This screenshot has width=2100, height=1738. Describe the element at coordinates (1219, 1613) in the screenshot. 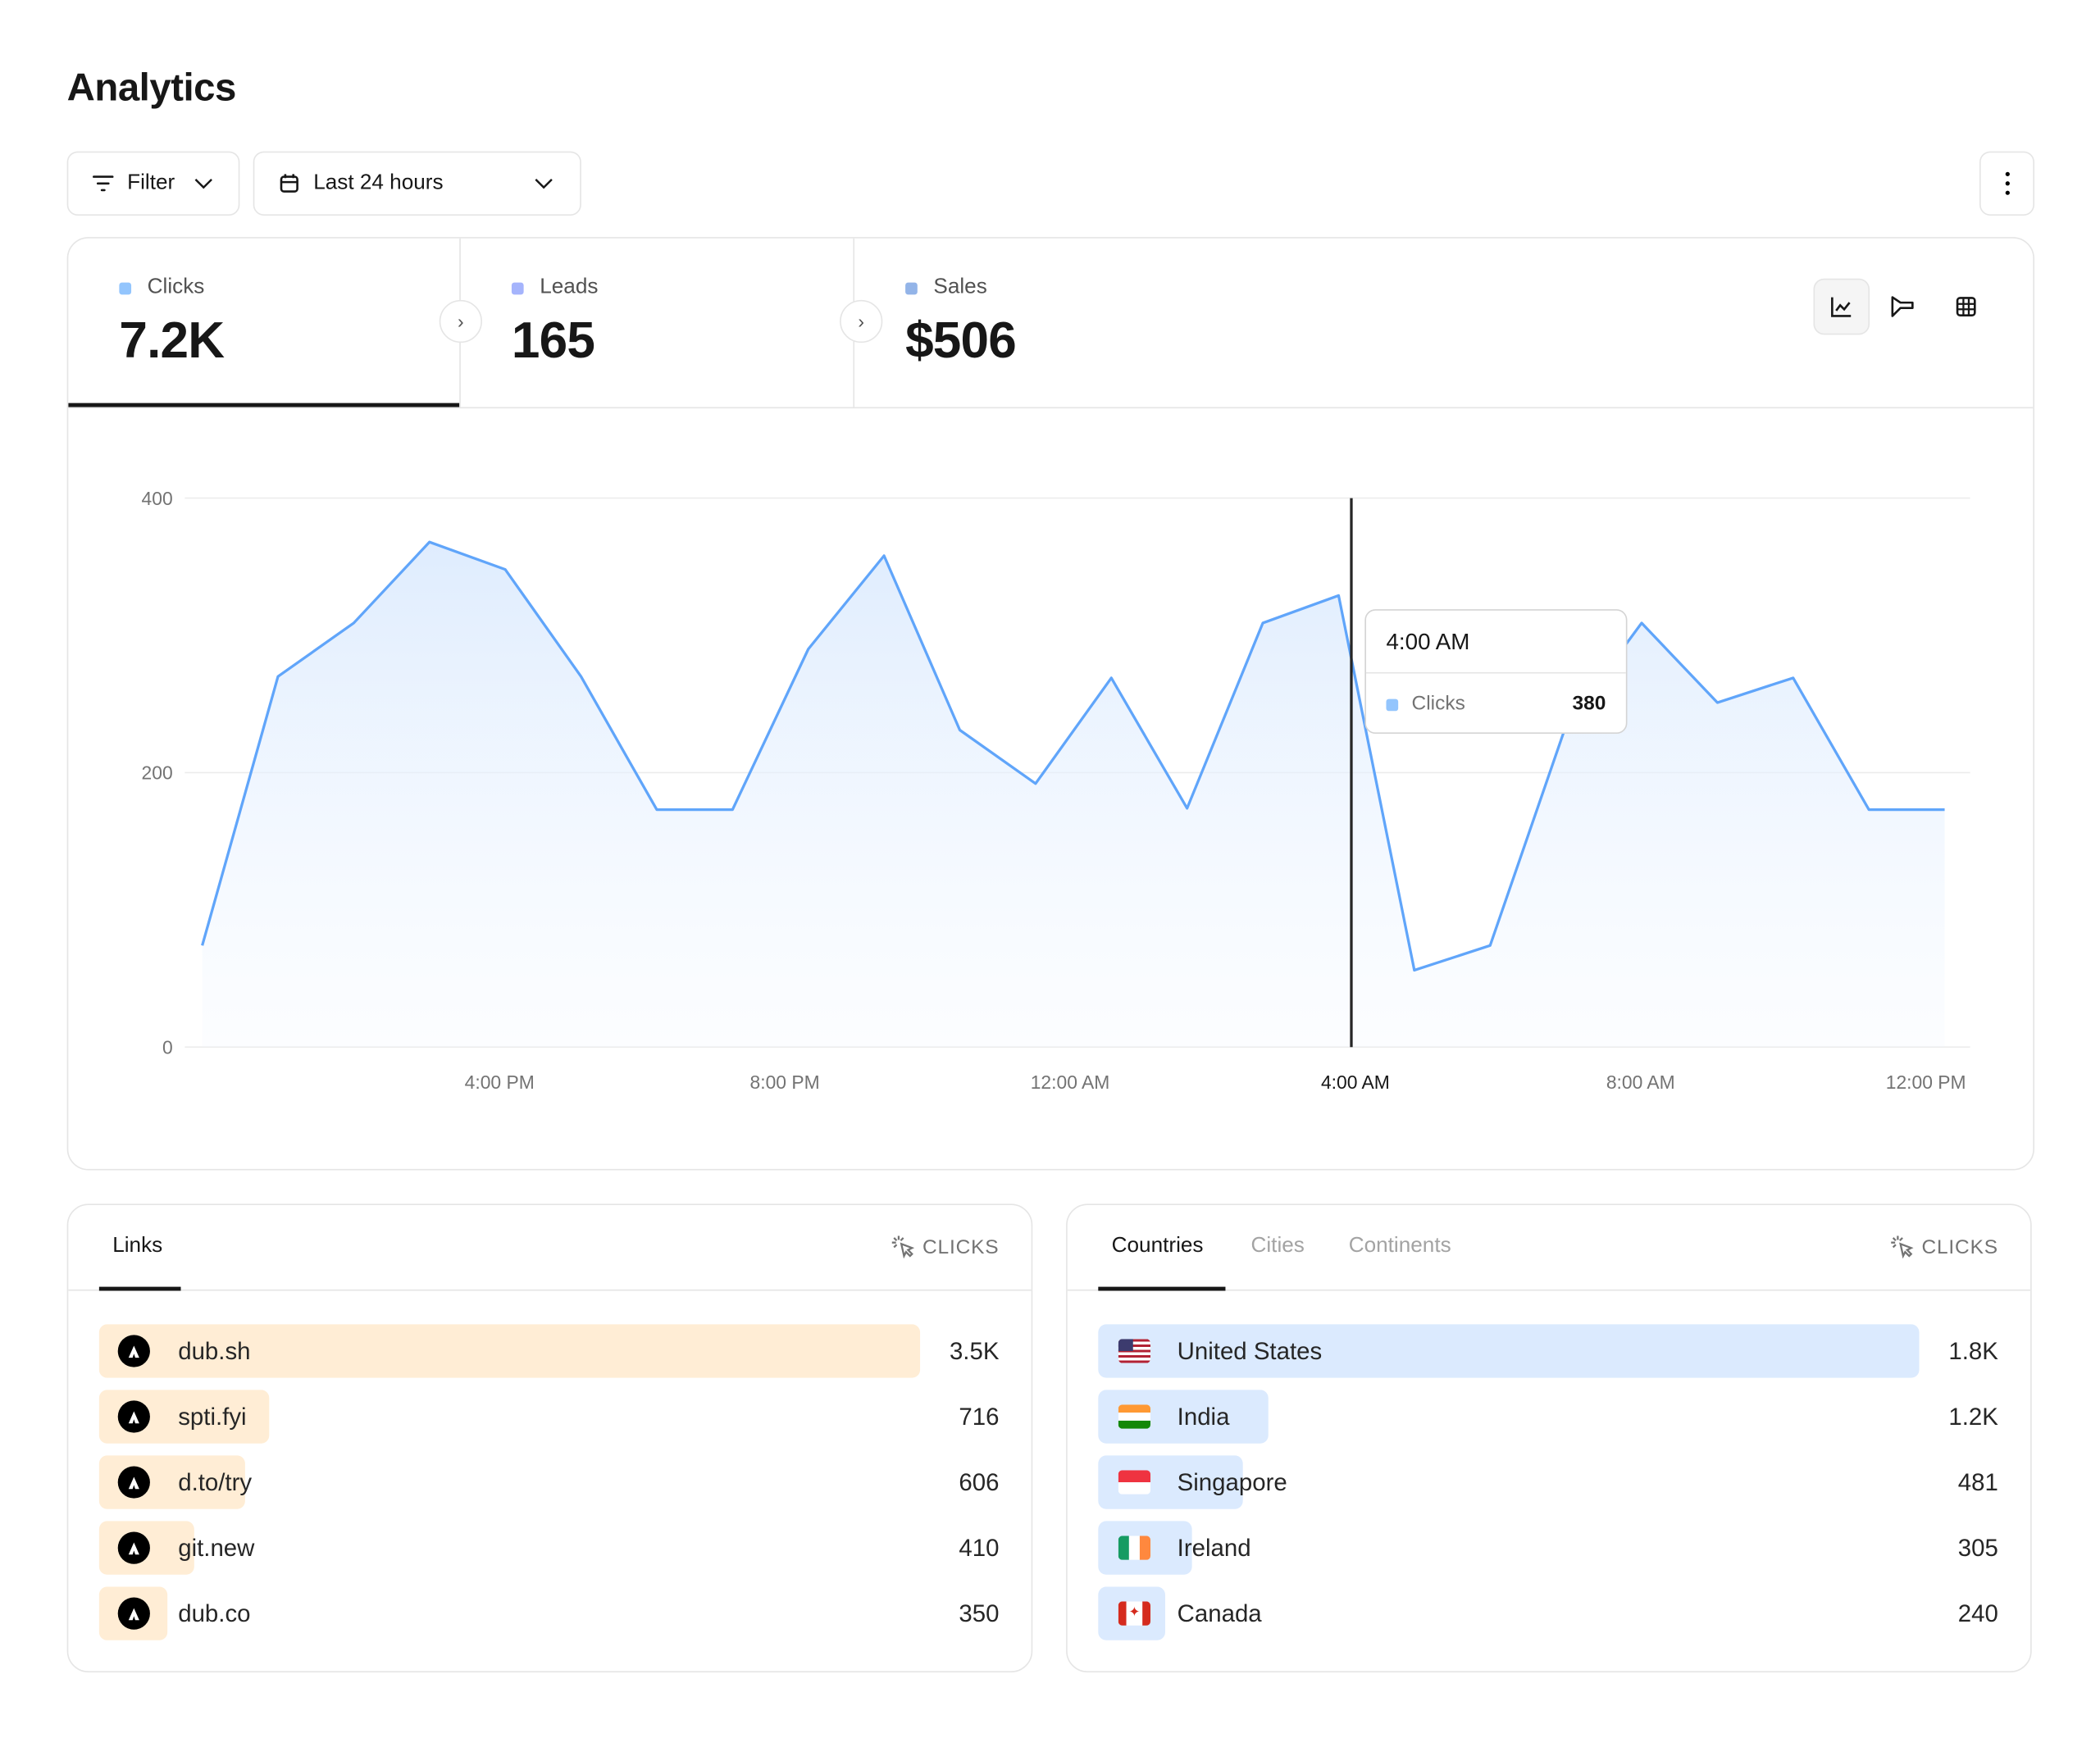

I see `row-label: Canada` at that location.